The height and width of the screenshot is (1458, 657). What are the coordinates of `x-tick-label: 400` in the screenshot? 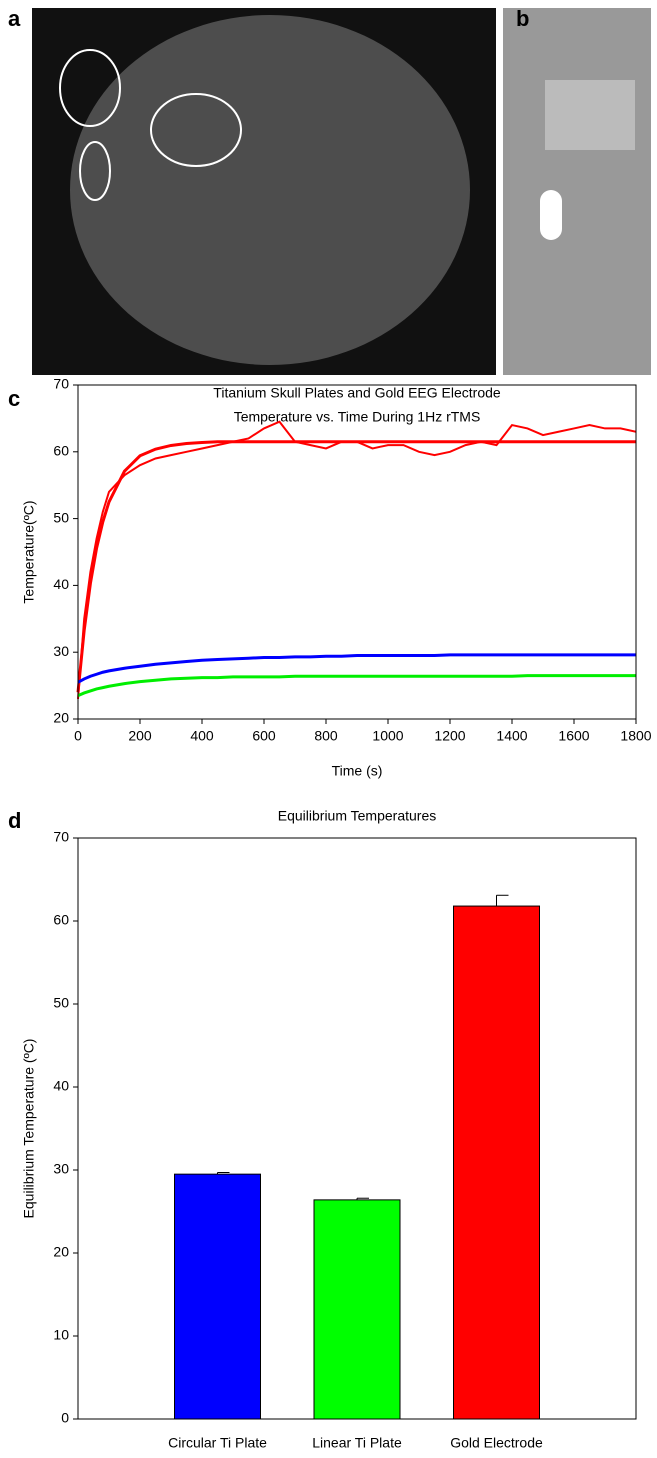 It's located at (202, 736).